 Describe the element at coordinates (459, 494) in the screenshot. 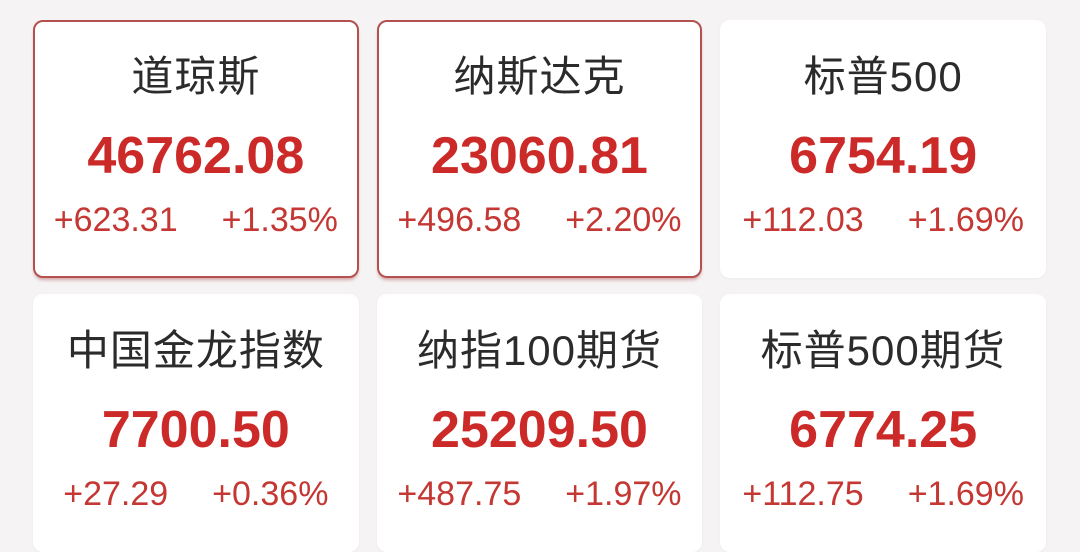

I see `index-change: +487.75` at that location.